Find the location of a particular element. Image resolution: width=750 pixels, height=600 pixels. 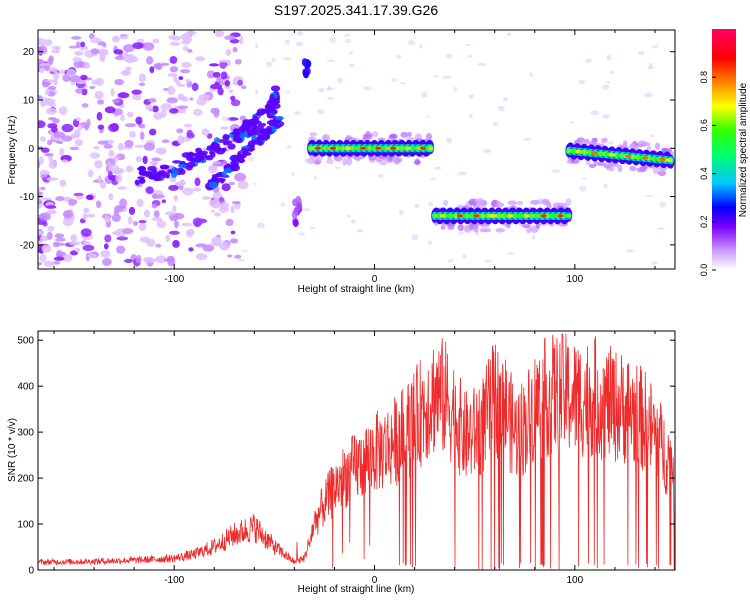

colorbar-label: Normalized spectral amplitude is located at coordinates (743, 149).